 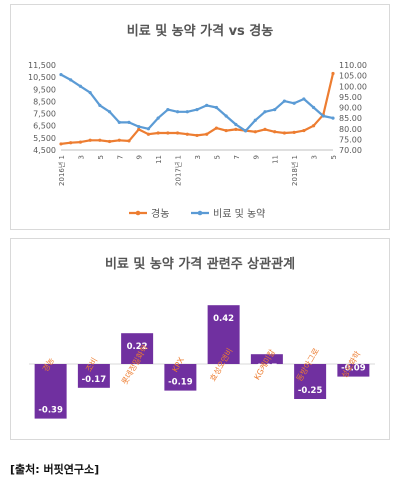 What do you see at coordinates (44, 89) in the screenshot?
I see `left-y-tick-label: 9,500` at bounding box center [44, 89].